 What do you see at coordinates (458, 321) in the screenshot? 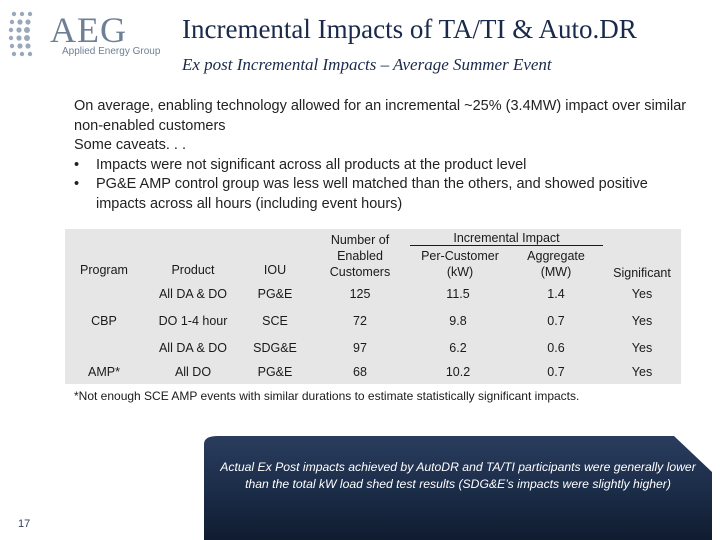
I see `cell-per-customer: 9.8` at bounding box center [458, 321].